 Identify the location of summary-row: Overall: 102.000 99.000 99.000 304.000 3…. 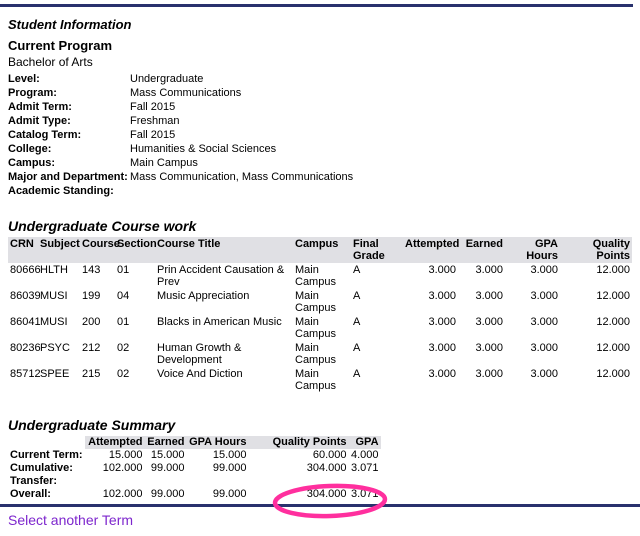
(194, 494).